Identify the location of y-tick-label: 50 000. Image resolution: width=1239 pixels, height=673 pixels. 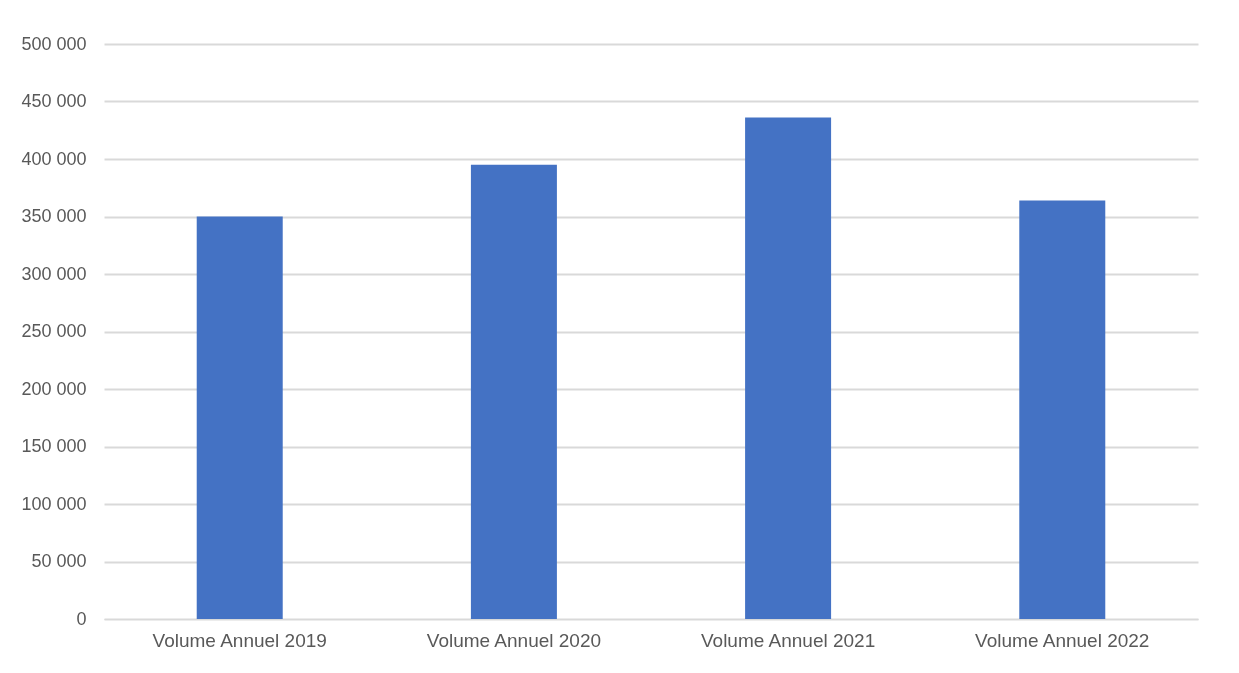
(59, 561).